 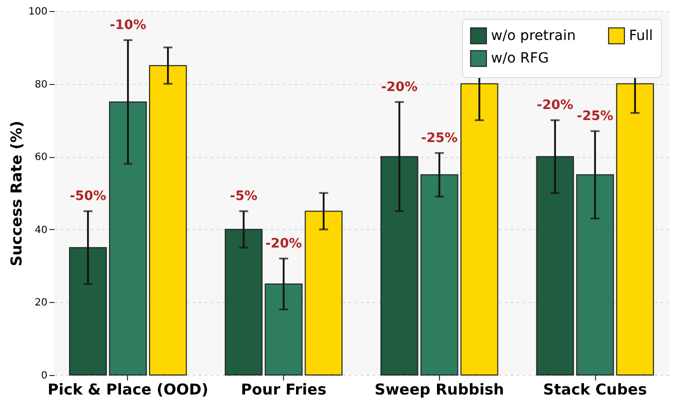 I want to click on x-tick-label: Pour Fries, so click(x=283, y=389).